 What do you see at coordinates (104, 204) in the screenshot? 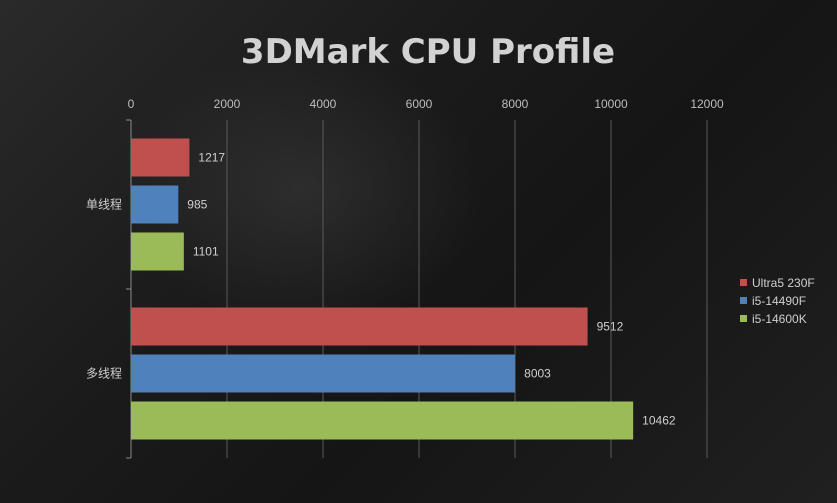
I see `category-label: 单线程` at bounding box center [104, 204].